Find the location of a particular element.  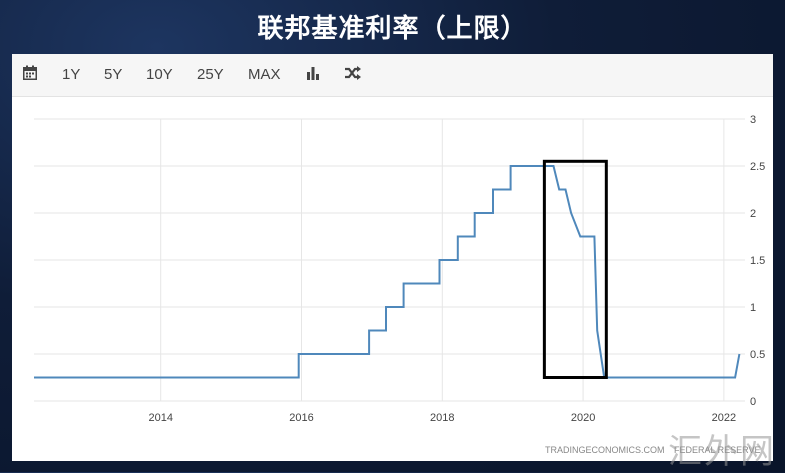

y-tick-label: 3 is located at coordinates (753, 120).